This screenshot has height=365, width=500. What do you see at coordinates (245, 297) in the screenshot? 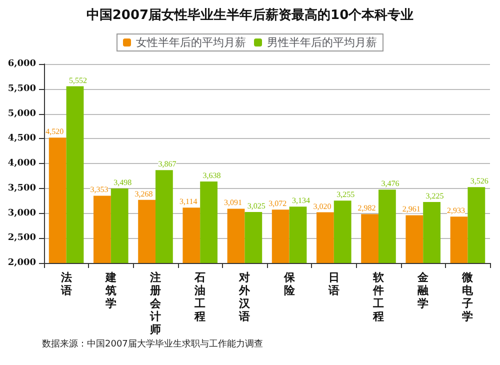
I see `x-tick-label: 对外汉语` at bounding box center [245, 297].